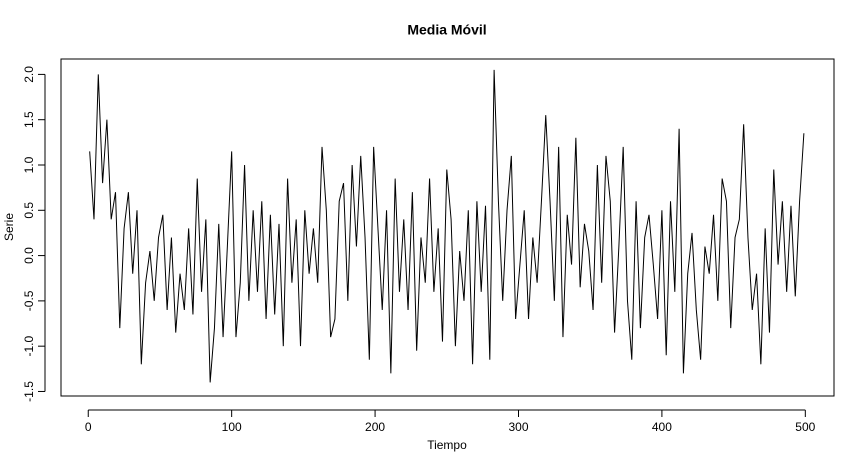 This screenshot has height=468, width=864. Describe the element at coordinates (29, 391) in the screenshot. I see `y-tick-label: -1.5` at that location.